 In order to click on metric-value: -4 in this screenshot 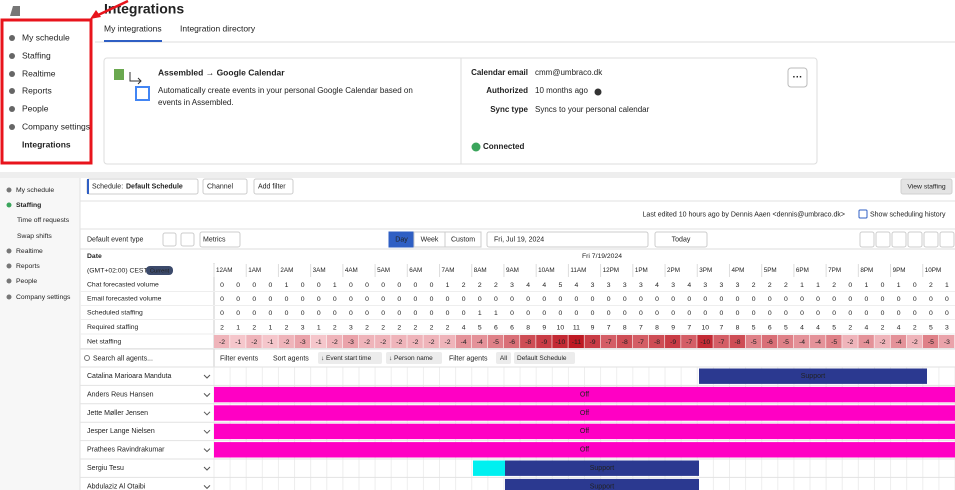, I will do `click(818, 342)`.